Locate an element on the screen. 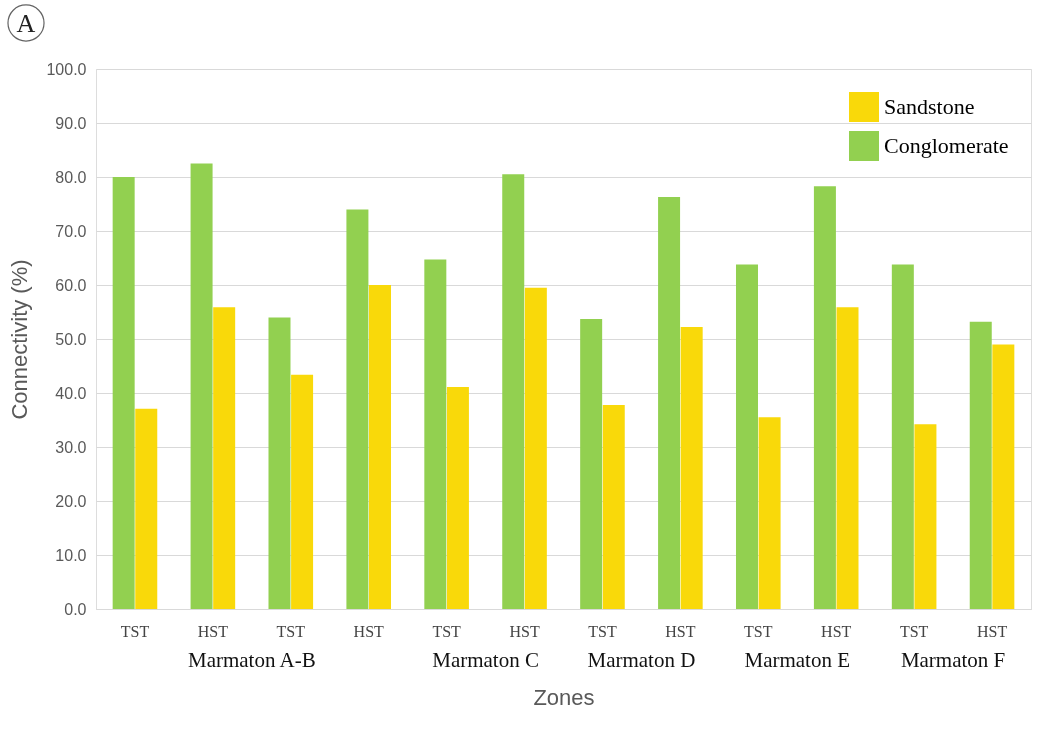 The height and width of the screenshot is (731, 1060). x-axis-title: Zones is located at coordinates (564, 697).